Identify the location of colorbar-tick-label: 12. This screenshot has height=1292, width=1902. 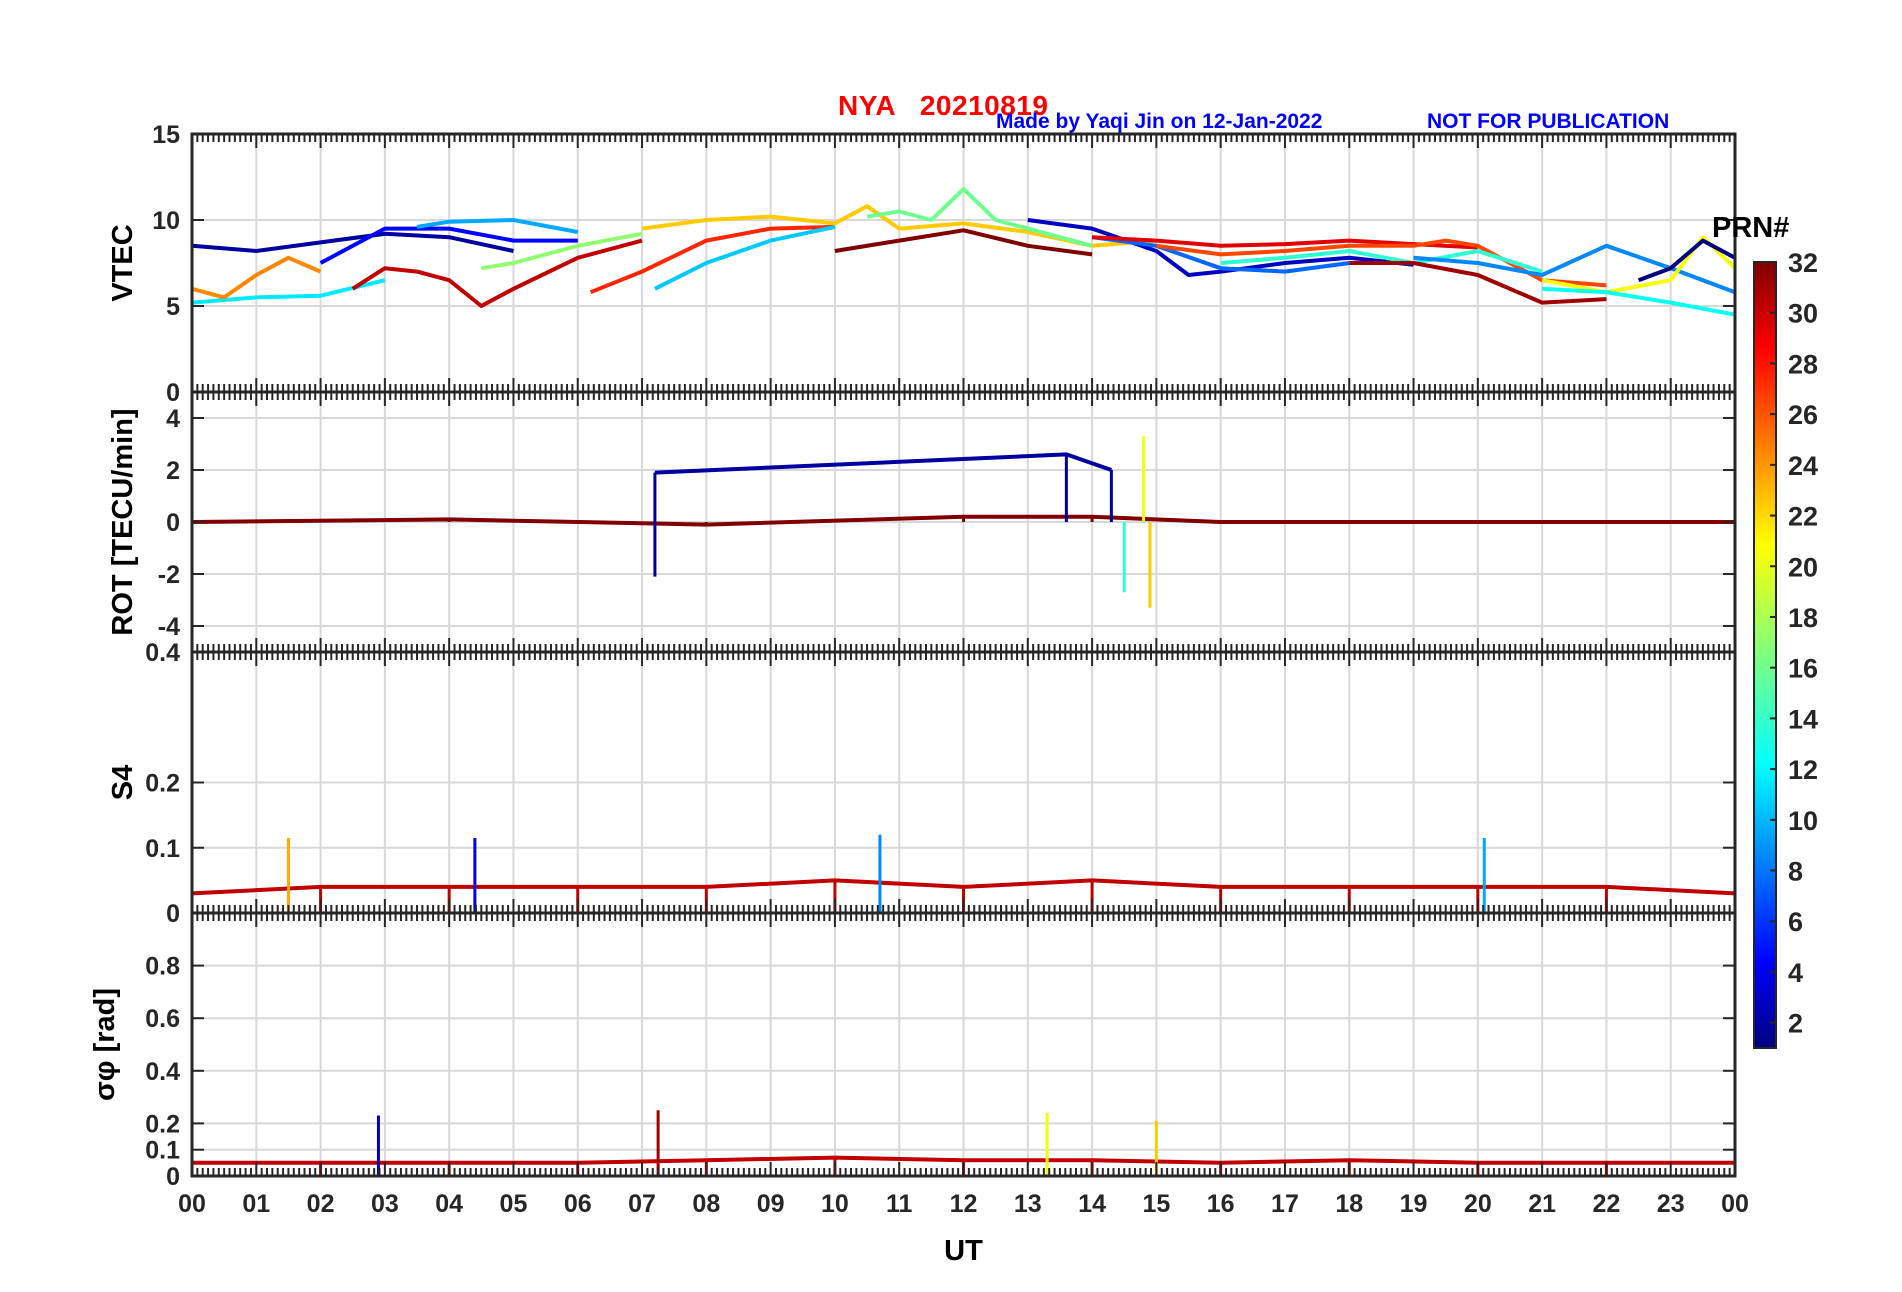
(1803, 770).